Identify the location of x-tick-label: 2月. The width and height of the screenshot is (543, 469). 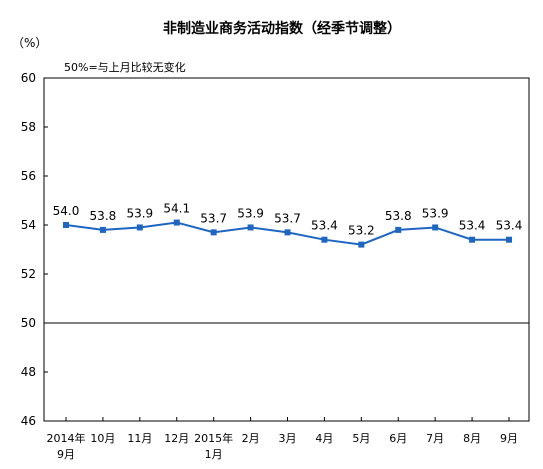
(251, 438).